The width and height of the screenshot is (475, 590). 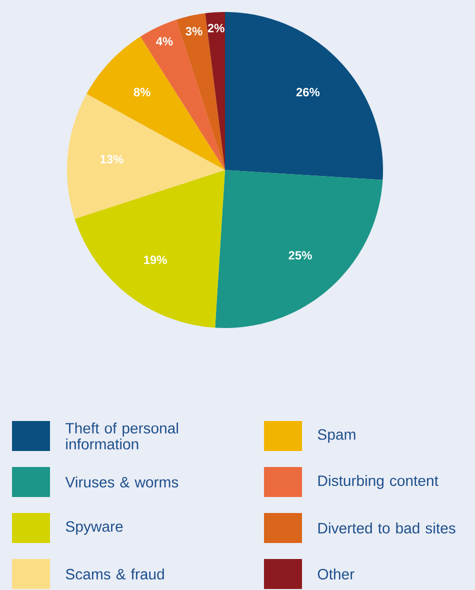 I want to click on legend-label: Diverted to bad sites, so click(x=387, y=528).